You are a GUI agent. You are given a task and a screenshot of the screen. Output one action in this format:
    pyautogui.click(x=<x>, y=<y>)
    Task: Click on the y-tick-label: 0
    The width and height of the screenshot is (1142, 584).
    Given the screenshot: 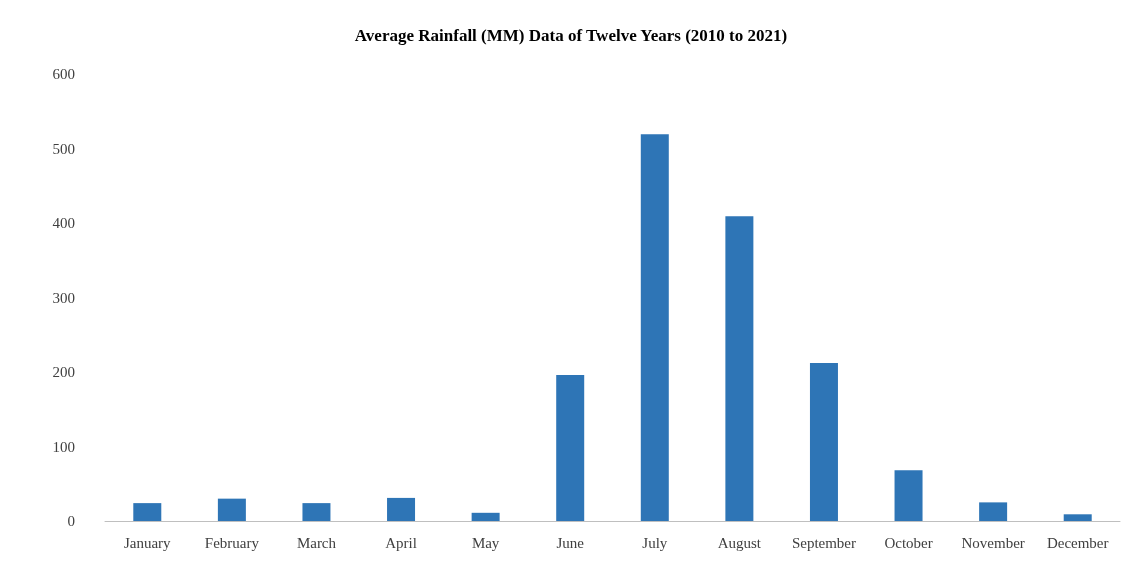 What is the action you would take?
    pyautogui.click(x=71, y=521)
    